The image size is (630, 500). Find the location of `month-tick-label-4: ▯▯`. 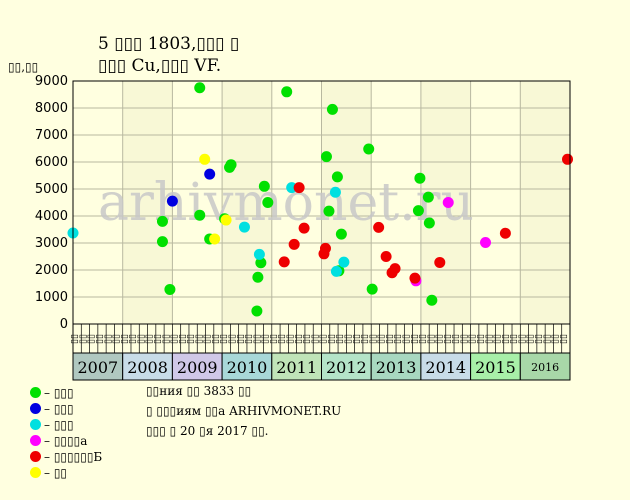

month-tick-label-4: ▯▯ is located at coordinates (108, 339).